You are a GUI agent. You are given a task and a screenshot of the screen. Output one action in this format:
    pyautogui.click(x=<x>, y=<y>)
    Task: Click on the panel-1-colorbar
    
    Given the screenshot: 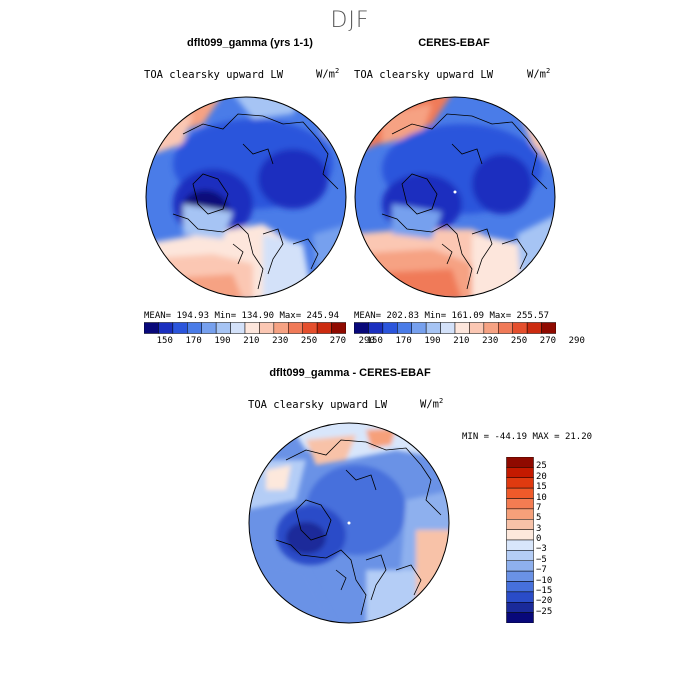 What is the action you would take?
    pyautogui.click(x=245, y=328)
    